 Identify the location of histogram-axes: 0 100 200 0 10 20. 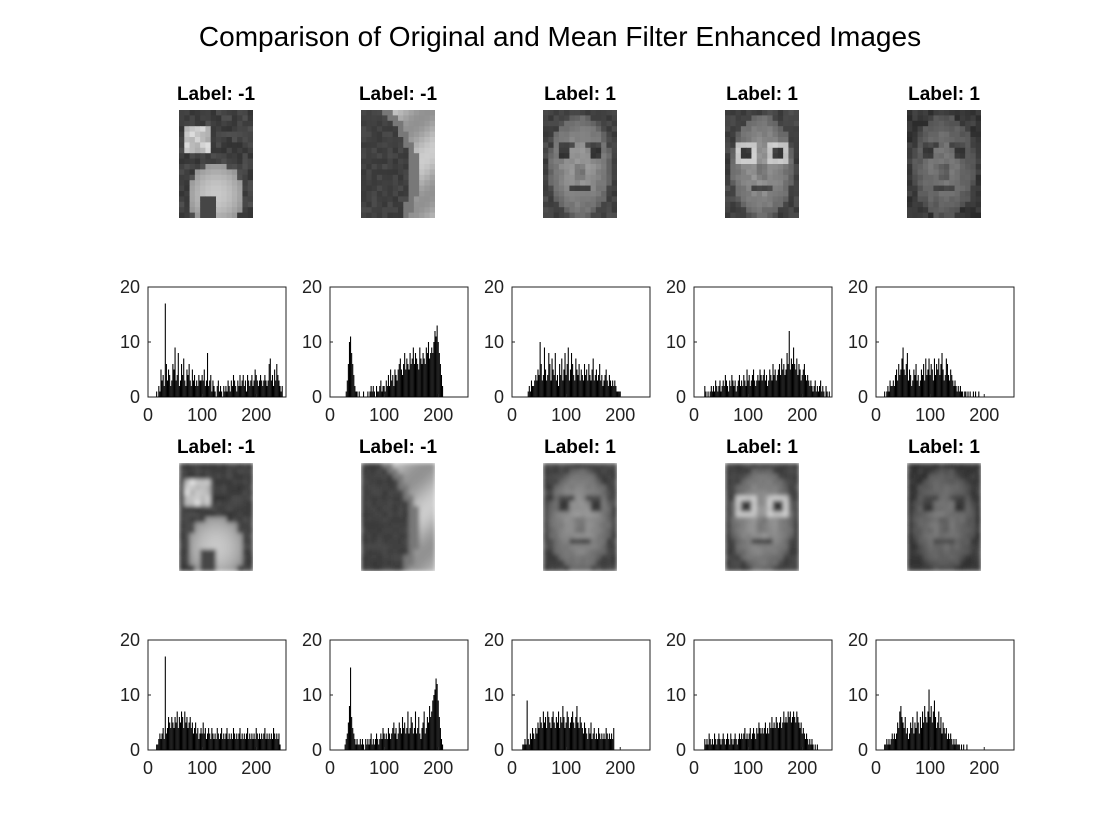
(567, 351).